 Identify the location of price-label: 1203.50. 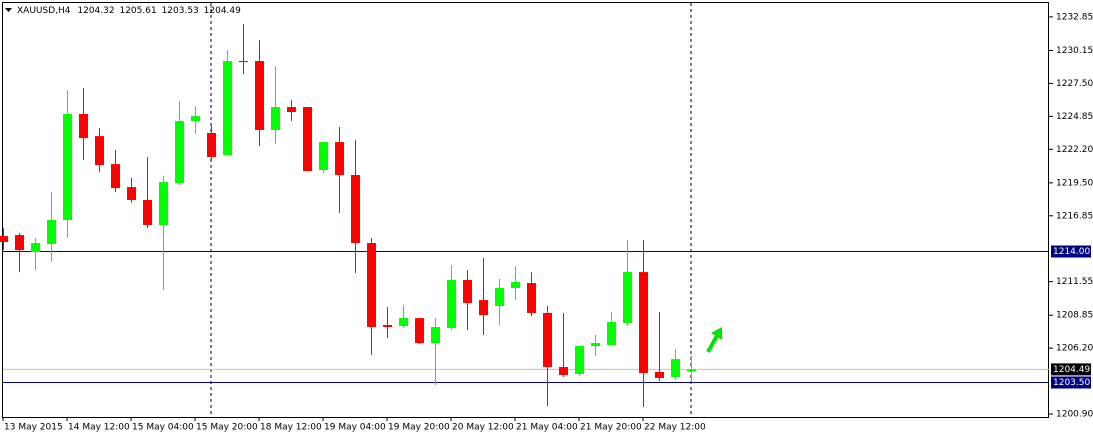
(1071, 383).